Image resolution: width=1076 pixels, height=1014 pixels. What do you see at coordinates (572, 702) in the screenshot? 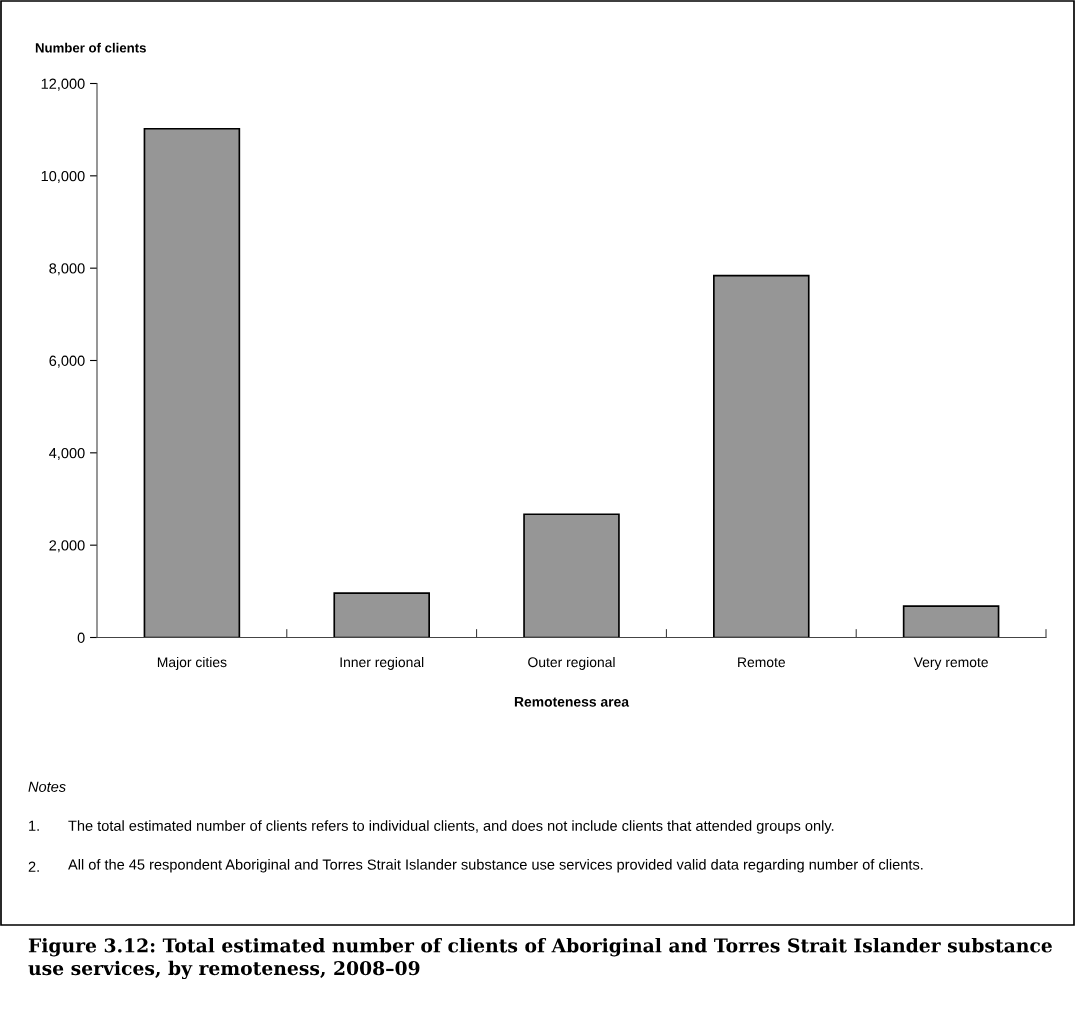
I see `x-axis-title: Remoteness area` at bounding box center [572, 702].